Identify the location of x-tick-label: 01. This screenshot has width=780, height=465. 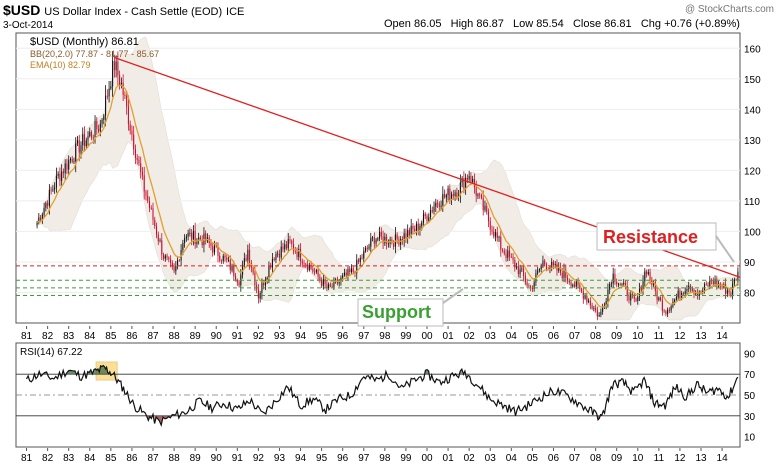
(449, 458).